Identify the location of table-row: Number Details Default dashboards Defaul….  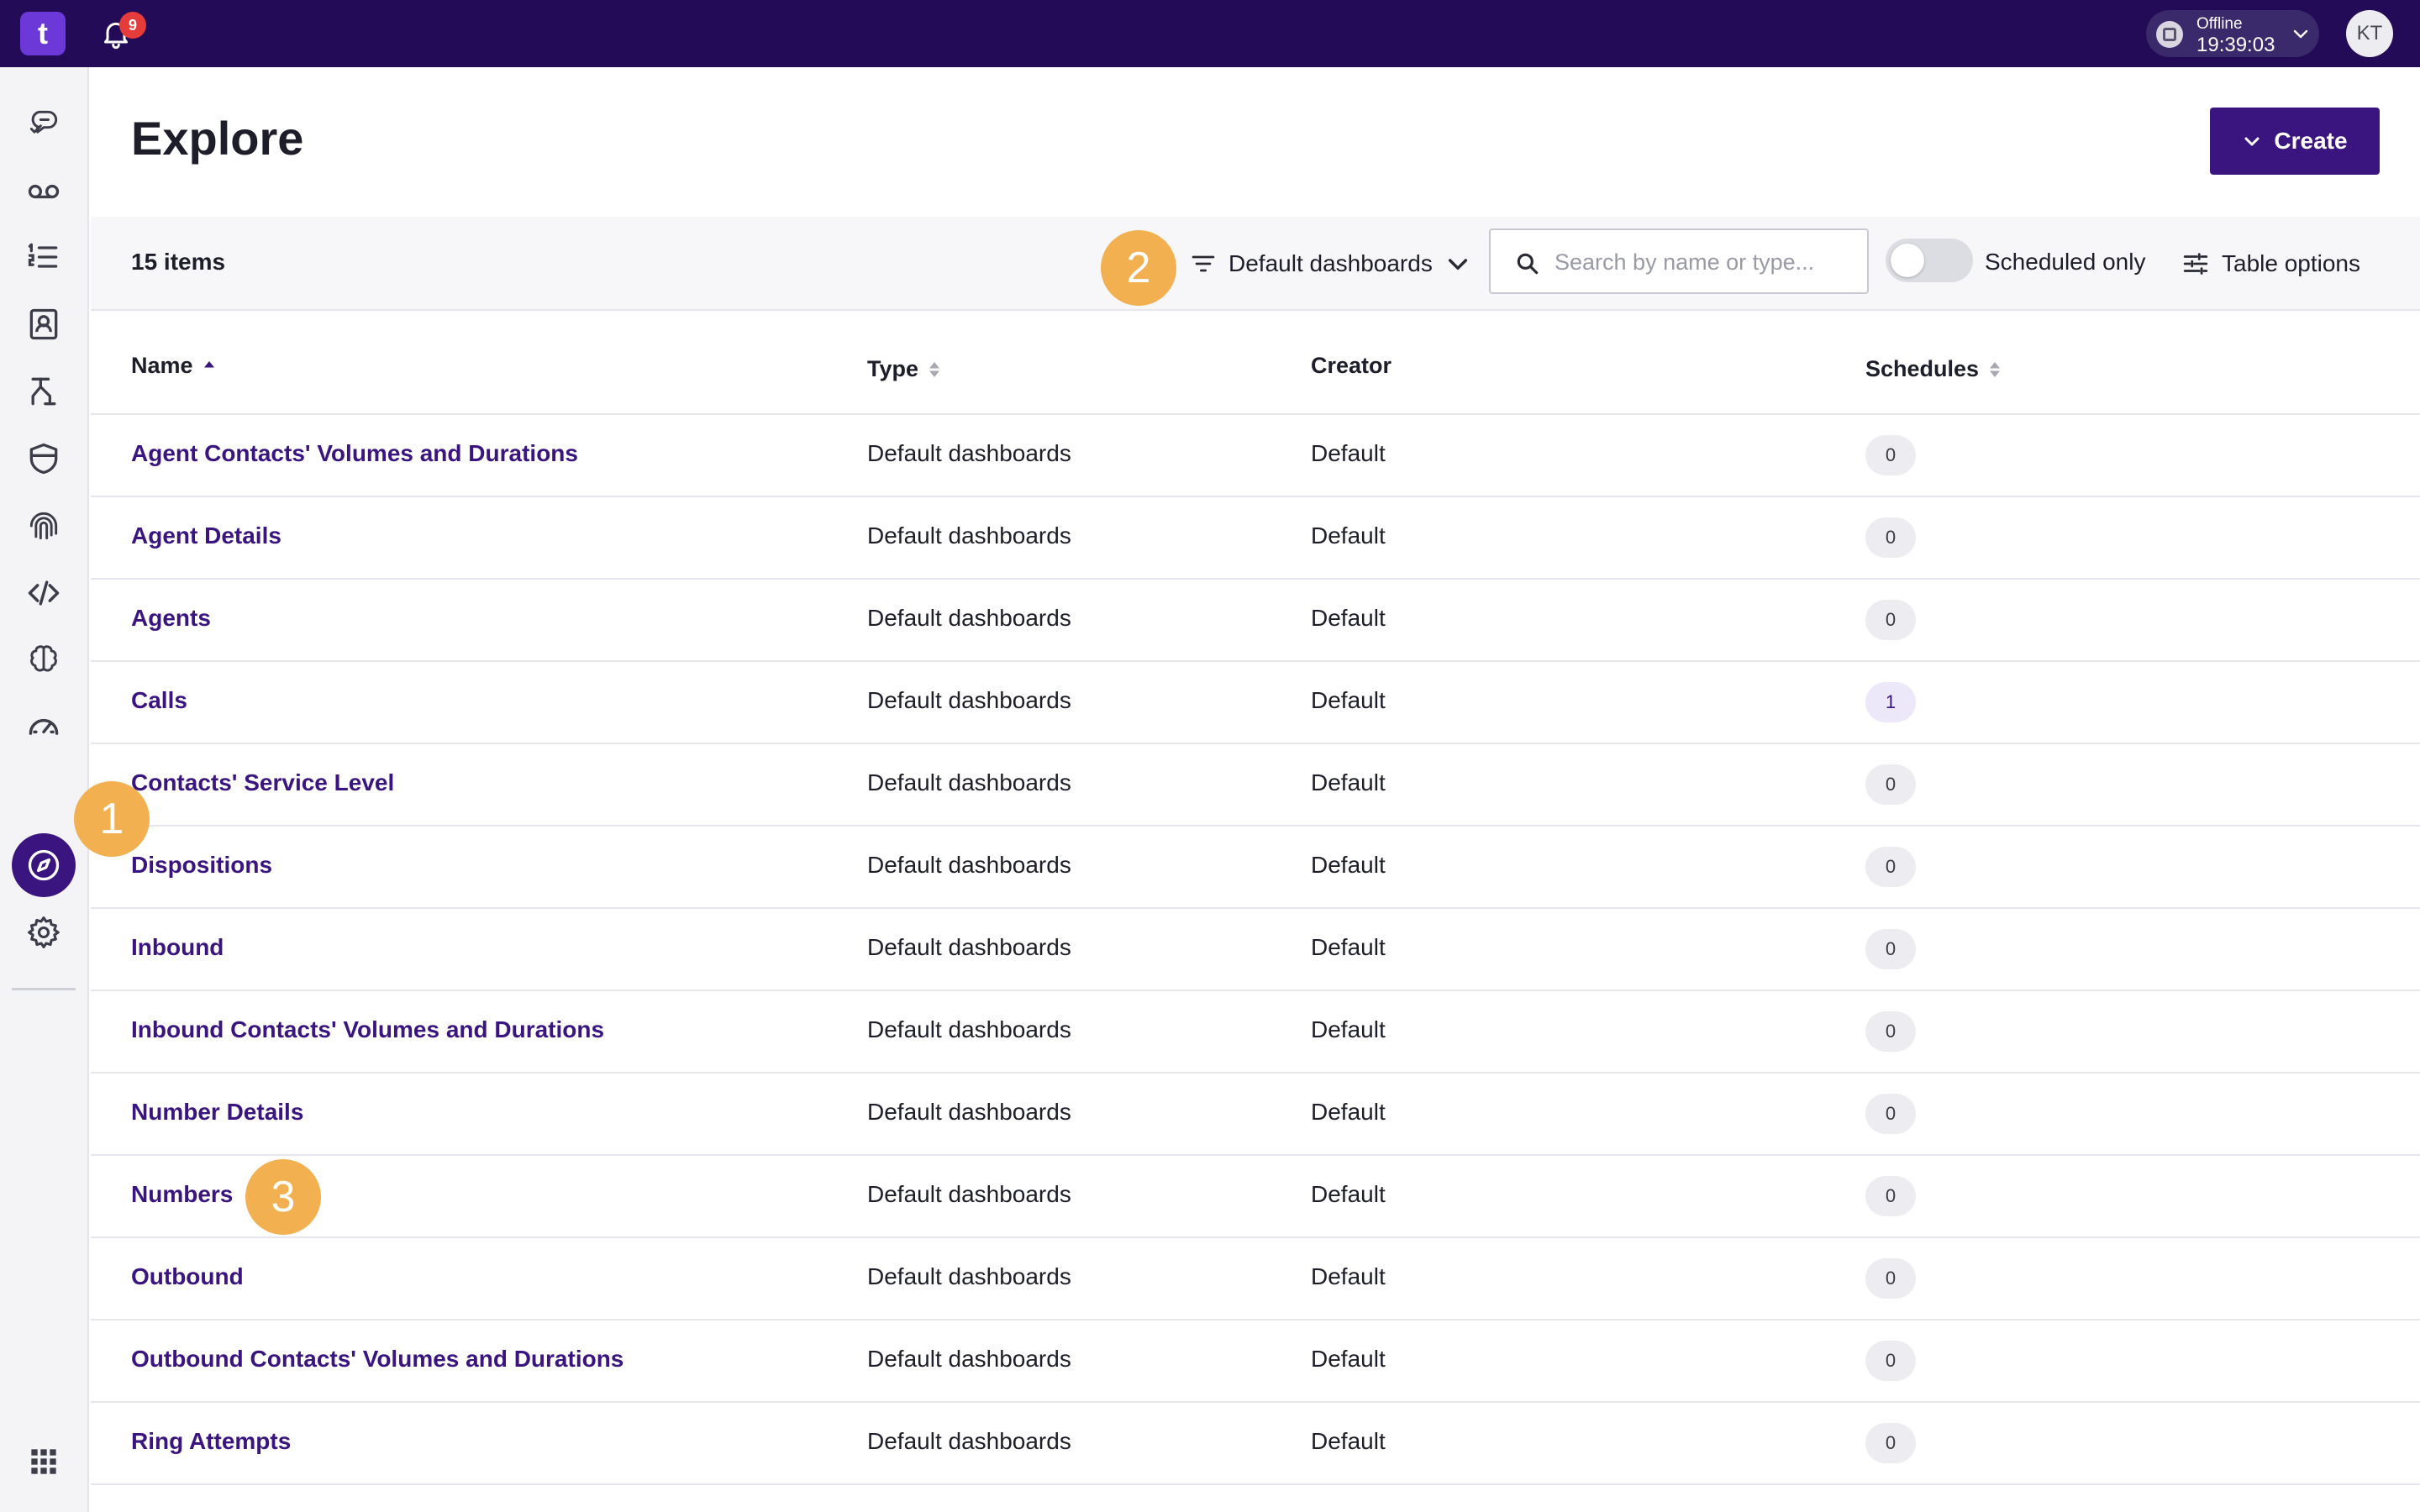
(1255, 1115).